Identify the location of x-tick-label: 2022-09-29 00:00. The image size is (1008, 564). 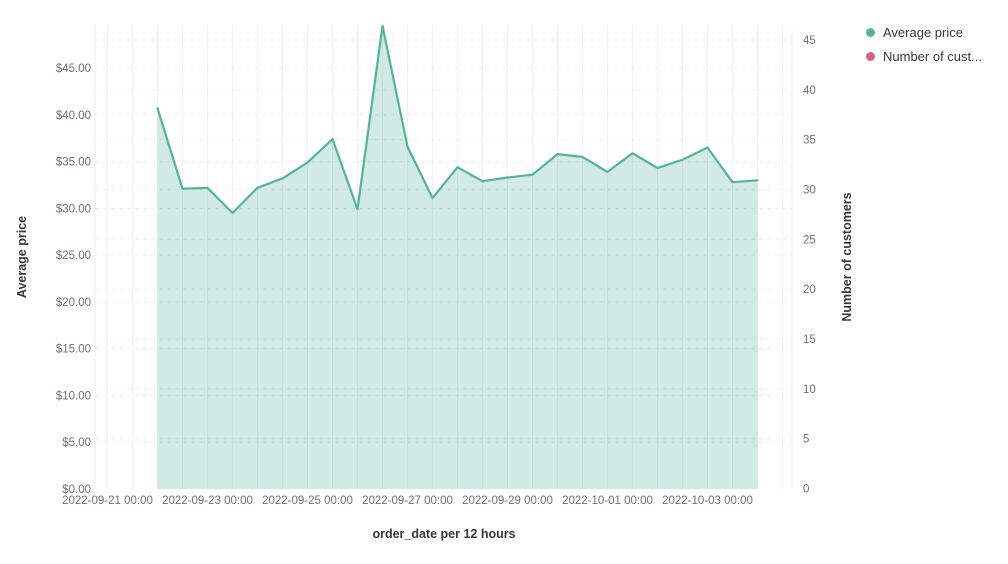
(507, 501).